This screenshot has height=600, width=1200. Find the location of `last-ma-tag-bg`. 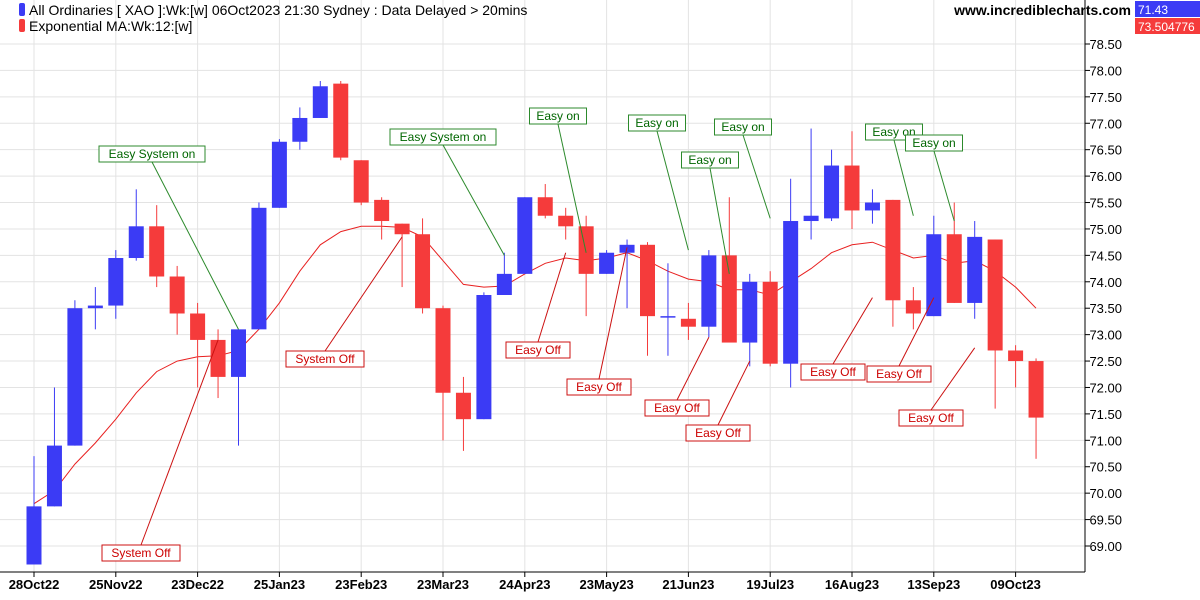

last-ma-tag-bg is located at coordinates (1167, 26).